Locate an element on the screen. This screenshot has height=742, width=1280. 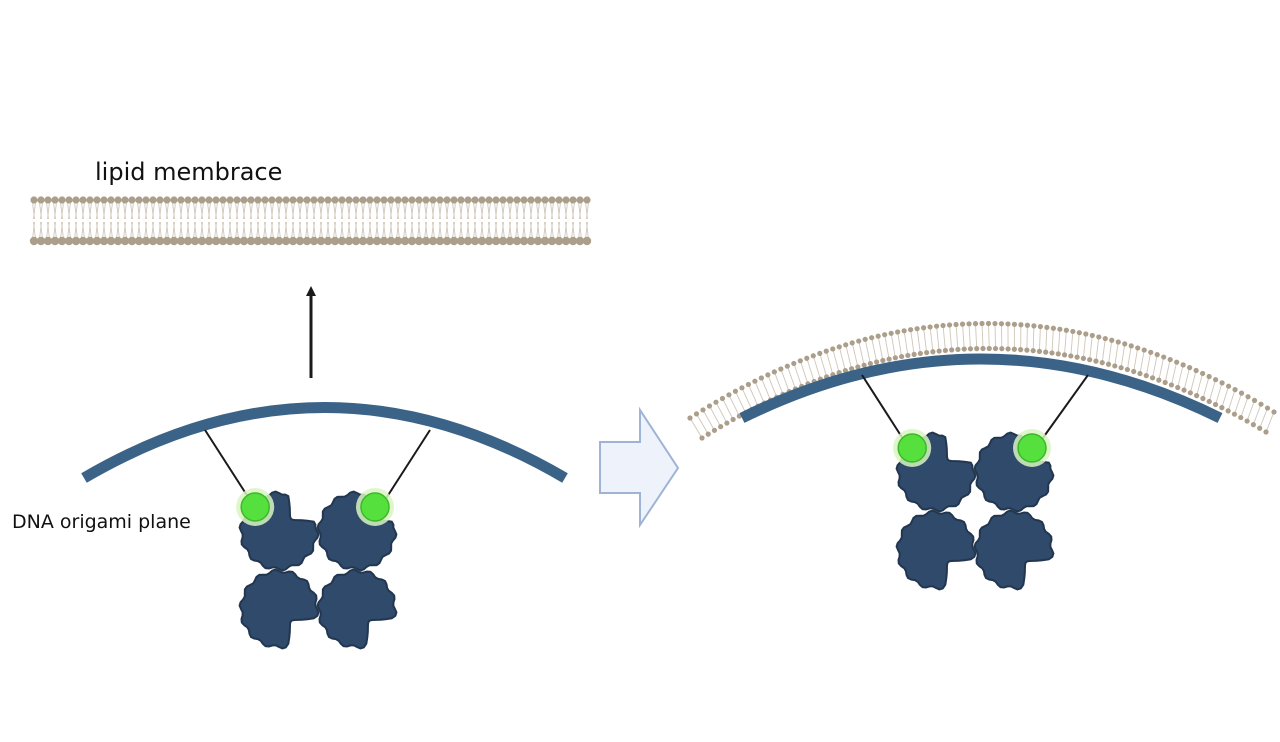
protein-subunit is located at coordinates (357, 609).